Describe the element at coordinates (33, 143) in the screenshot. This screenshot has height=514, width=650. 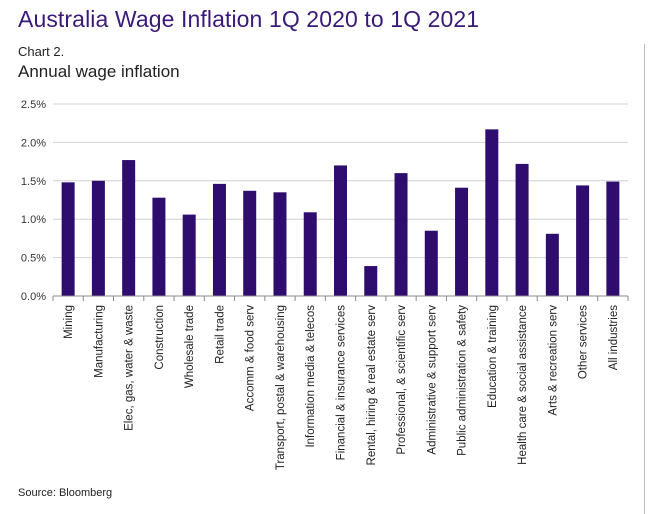
I see `y-tick-label: 2.0%` at that location.